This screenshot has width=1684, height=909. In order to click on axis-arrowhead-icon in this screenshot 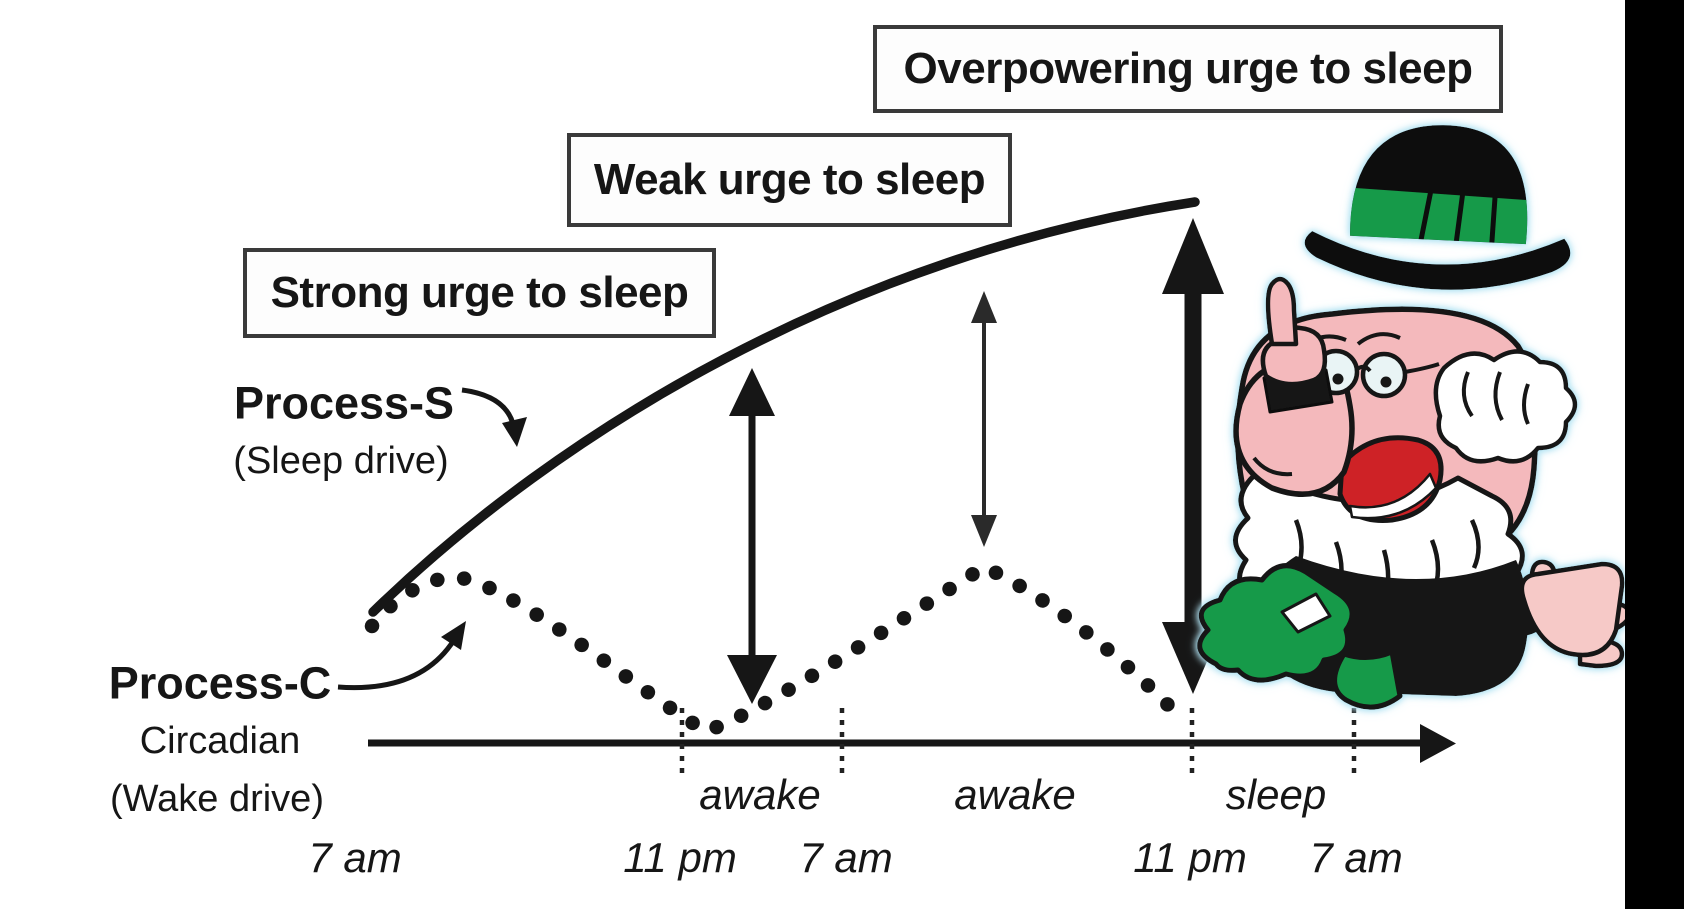, I will do `click(1438, 743)`.